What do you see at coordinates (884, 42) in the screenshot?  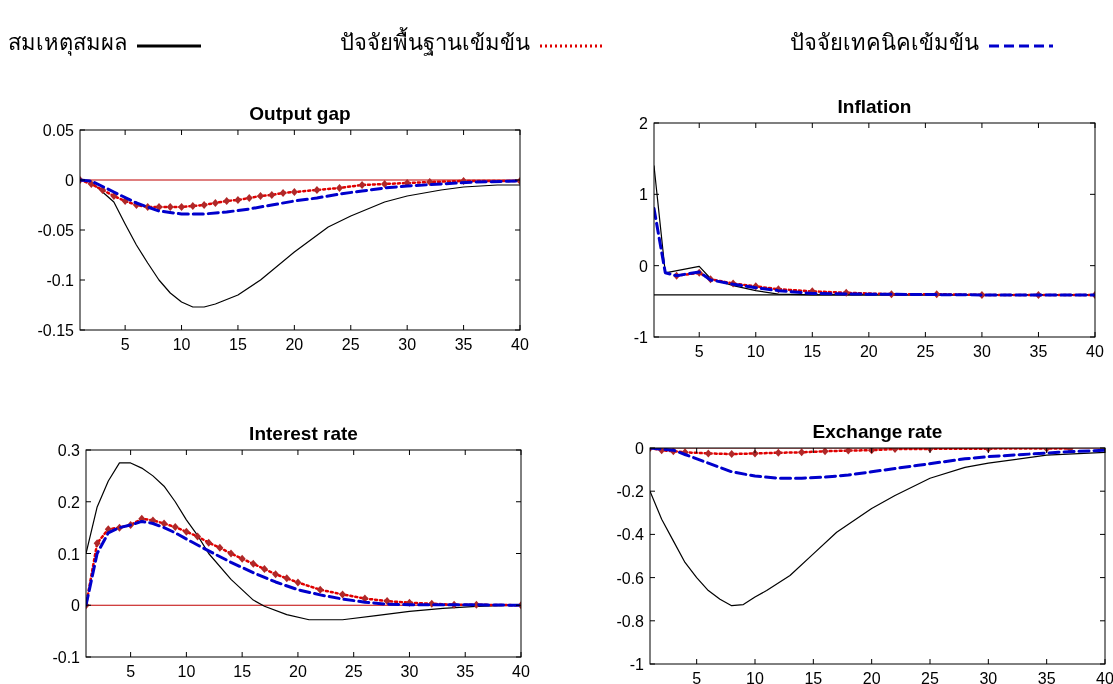 I see `legend-label: ปัจจัยเทคนิคเข้มข้น` at bounding box center [884, 42].